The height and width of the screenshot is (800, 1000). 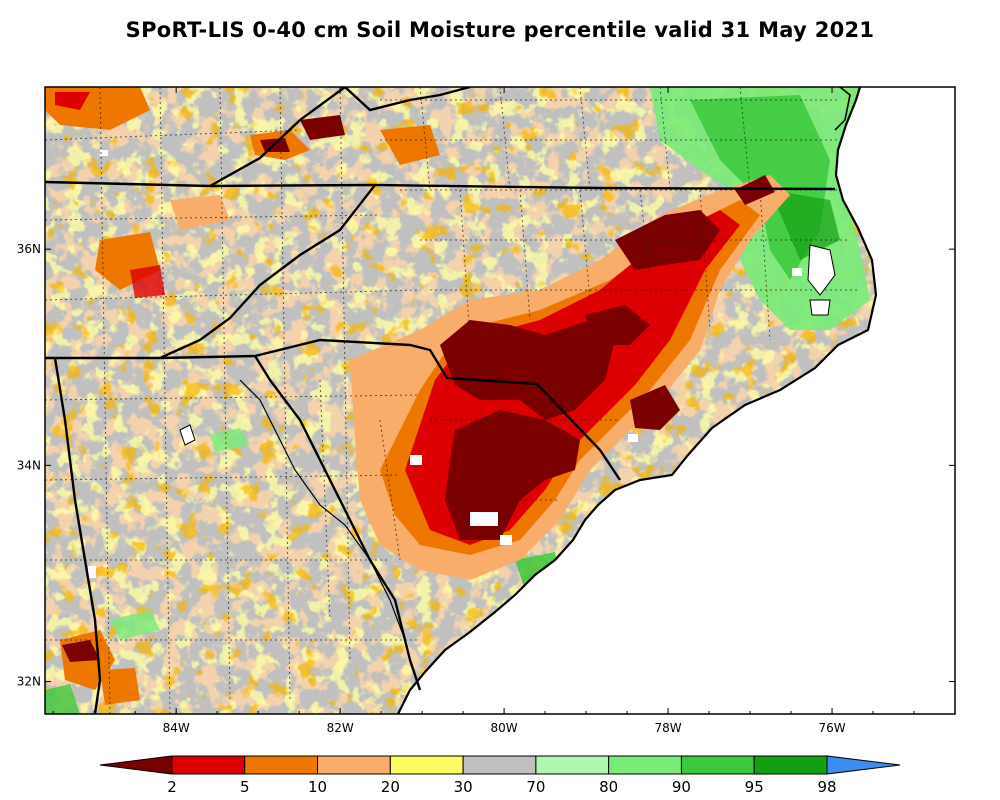 What do you see at coordinates (29, 682) in the screenshot?
I see `y-tick-label: 32N` at bounding box center [29, 682].